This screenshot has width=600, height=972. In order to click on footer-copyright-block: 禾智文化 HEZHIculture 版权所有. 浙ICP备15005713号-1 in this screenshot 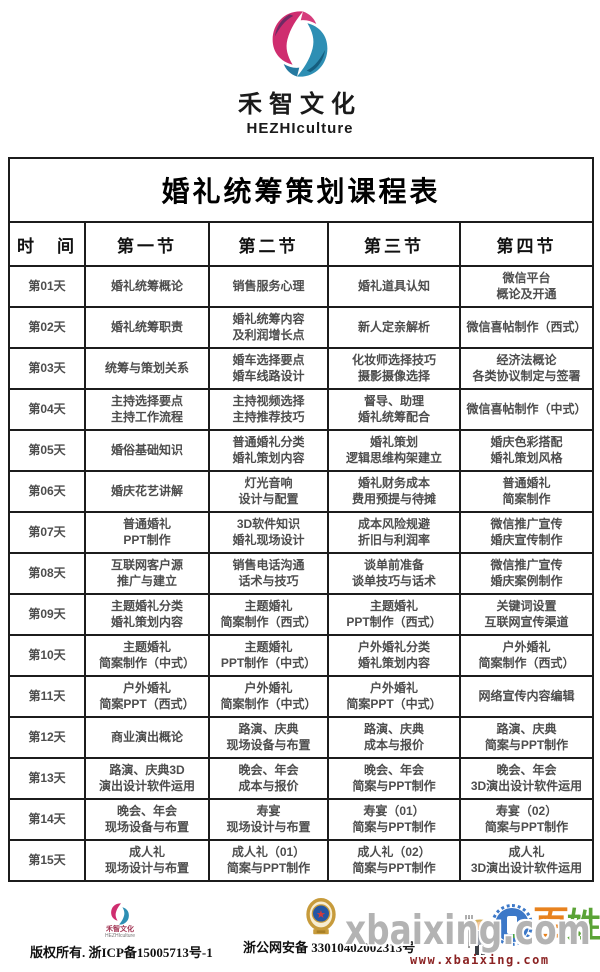, I will do `click(121, 931)`.